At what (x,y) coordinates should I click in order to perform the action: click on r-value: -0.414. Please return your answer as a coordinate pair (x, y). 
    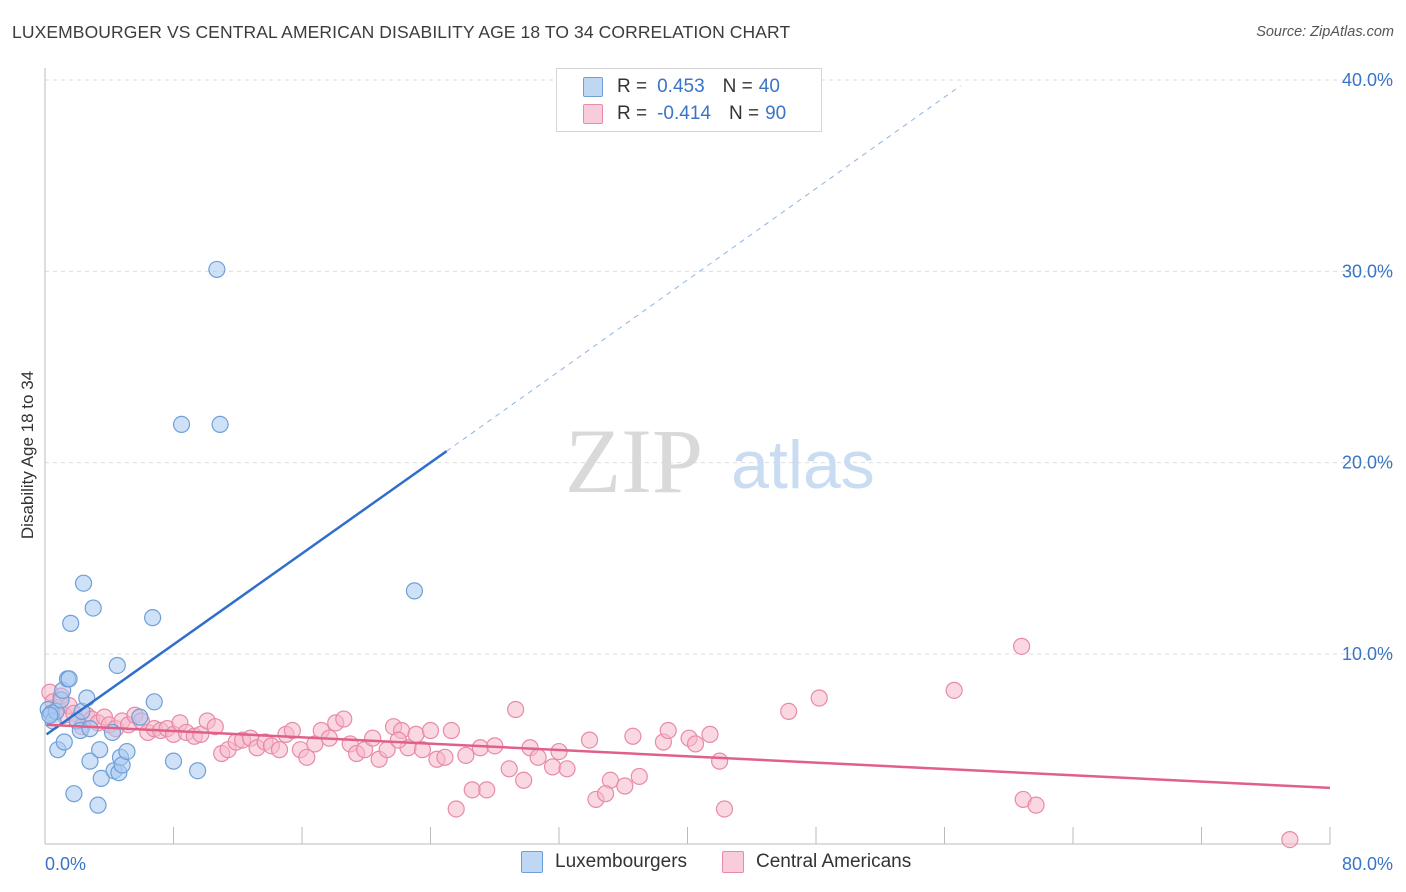
    Looking at the image, I should click on (684, 113).